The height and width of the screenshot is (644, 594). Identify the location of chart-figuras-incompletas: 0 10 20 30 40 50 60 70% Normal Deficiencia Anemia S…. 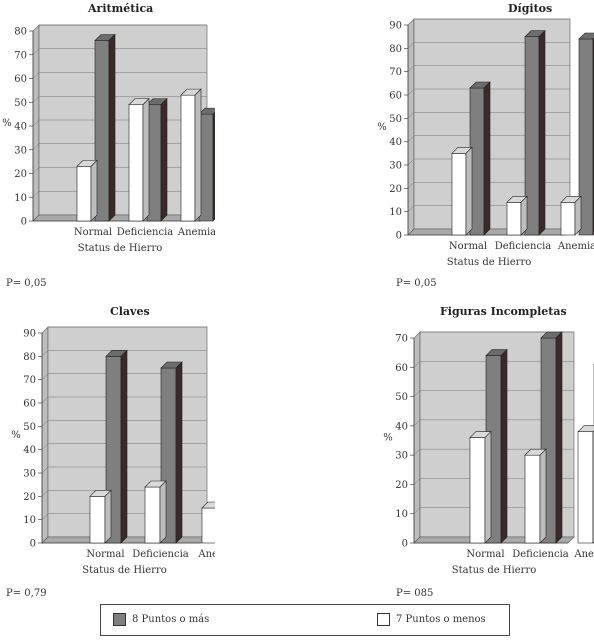
(488, 453).